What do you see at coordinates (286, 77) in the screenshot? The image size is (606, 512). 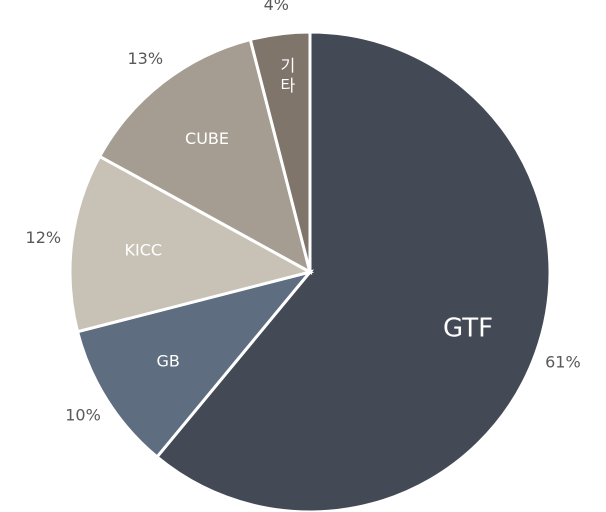 I see `slice-label: 기타` at bounding box center [286, 77].